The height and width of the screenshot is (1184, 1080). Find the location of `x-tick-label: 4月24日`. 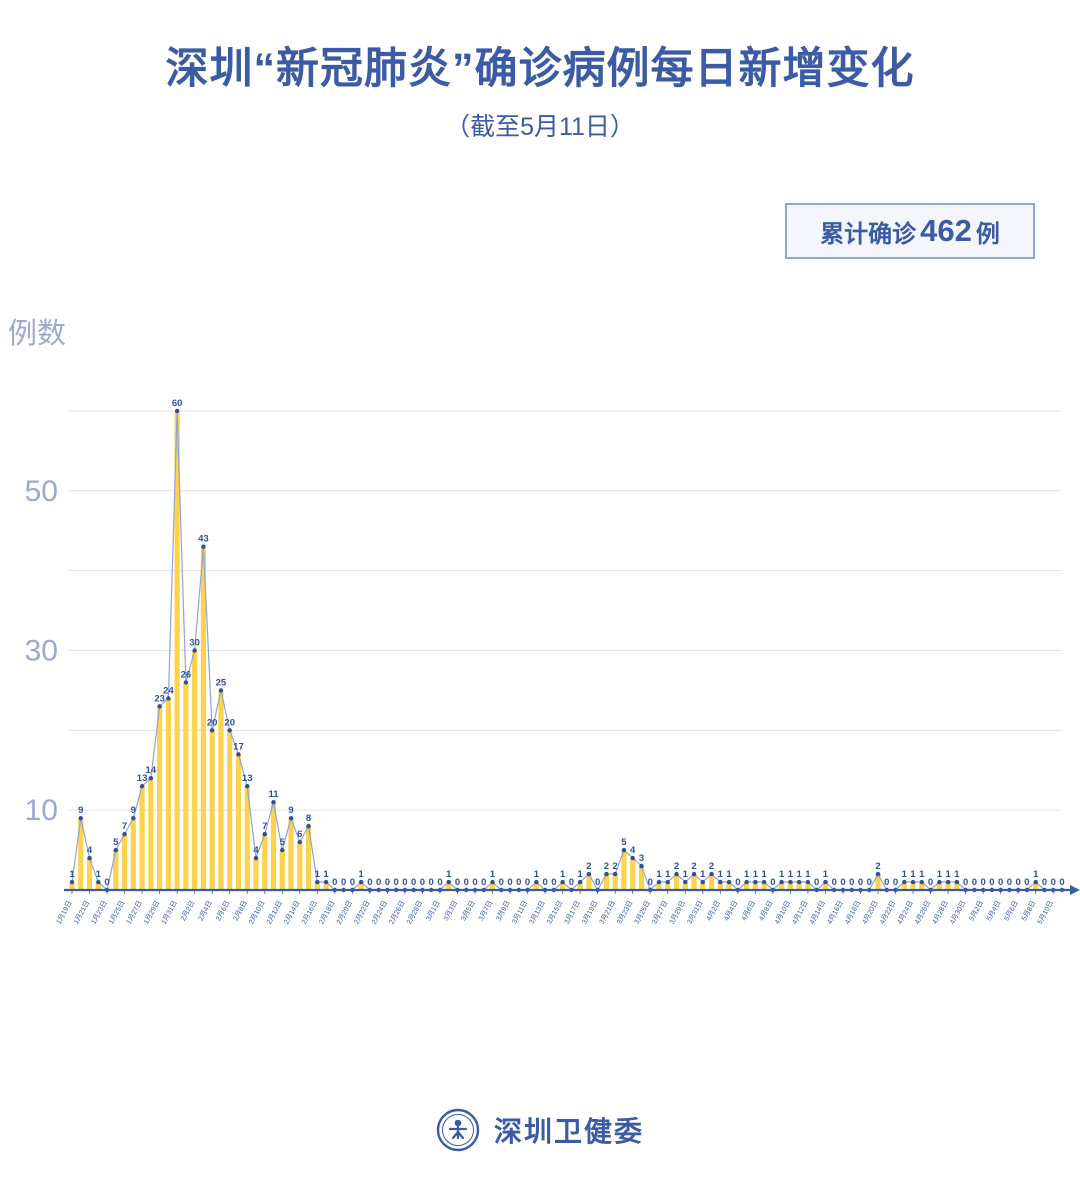

x-tick-label: 4月24日 is located at coordinates (905, 912).